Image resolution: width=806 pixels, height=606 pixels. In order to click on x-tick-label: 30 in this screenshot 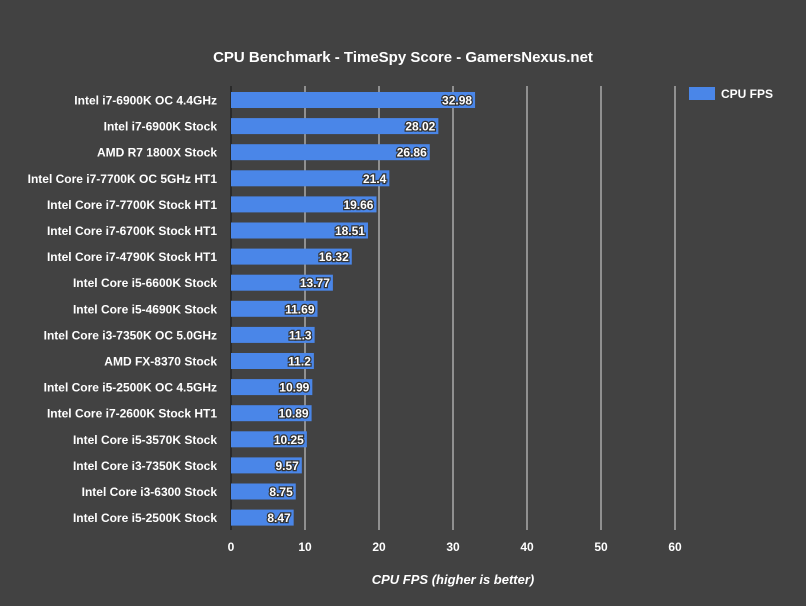, I will do `click(453, 547)`.